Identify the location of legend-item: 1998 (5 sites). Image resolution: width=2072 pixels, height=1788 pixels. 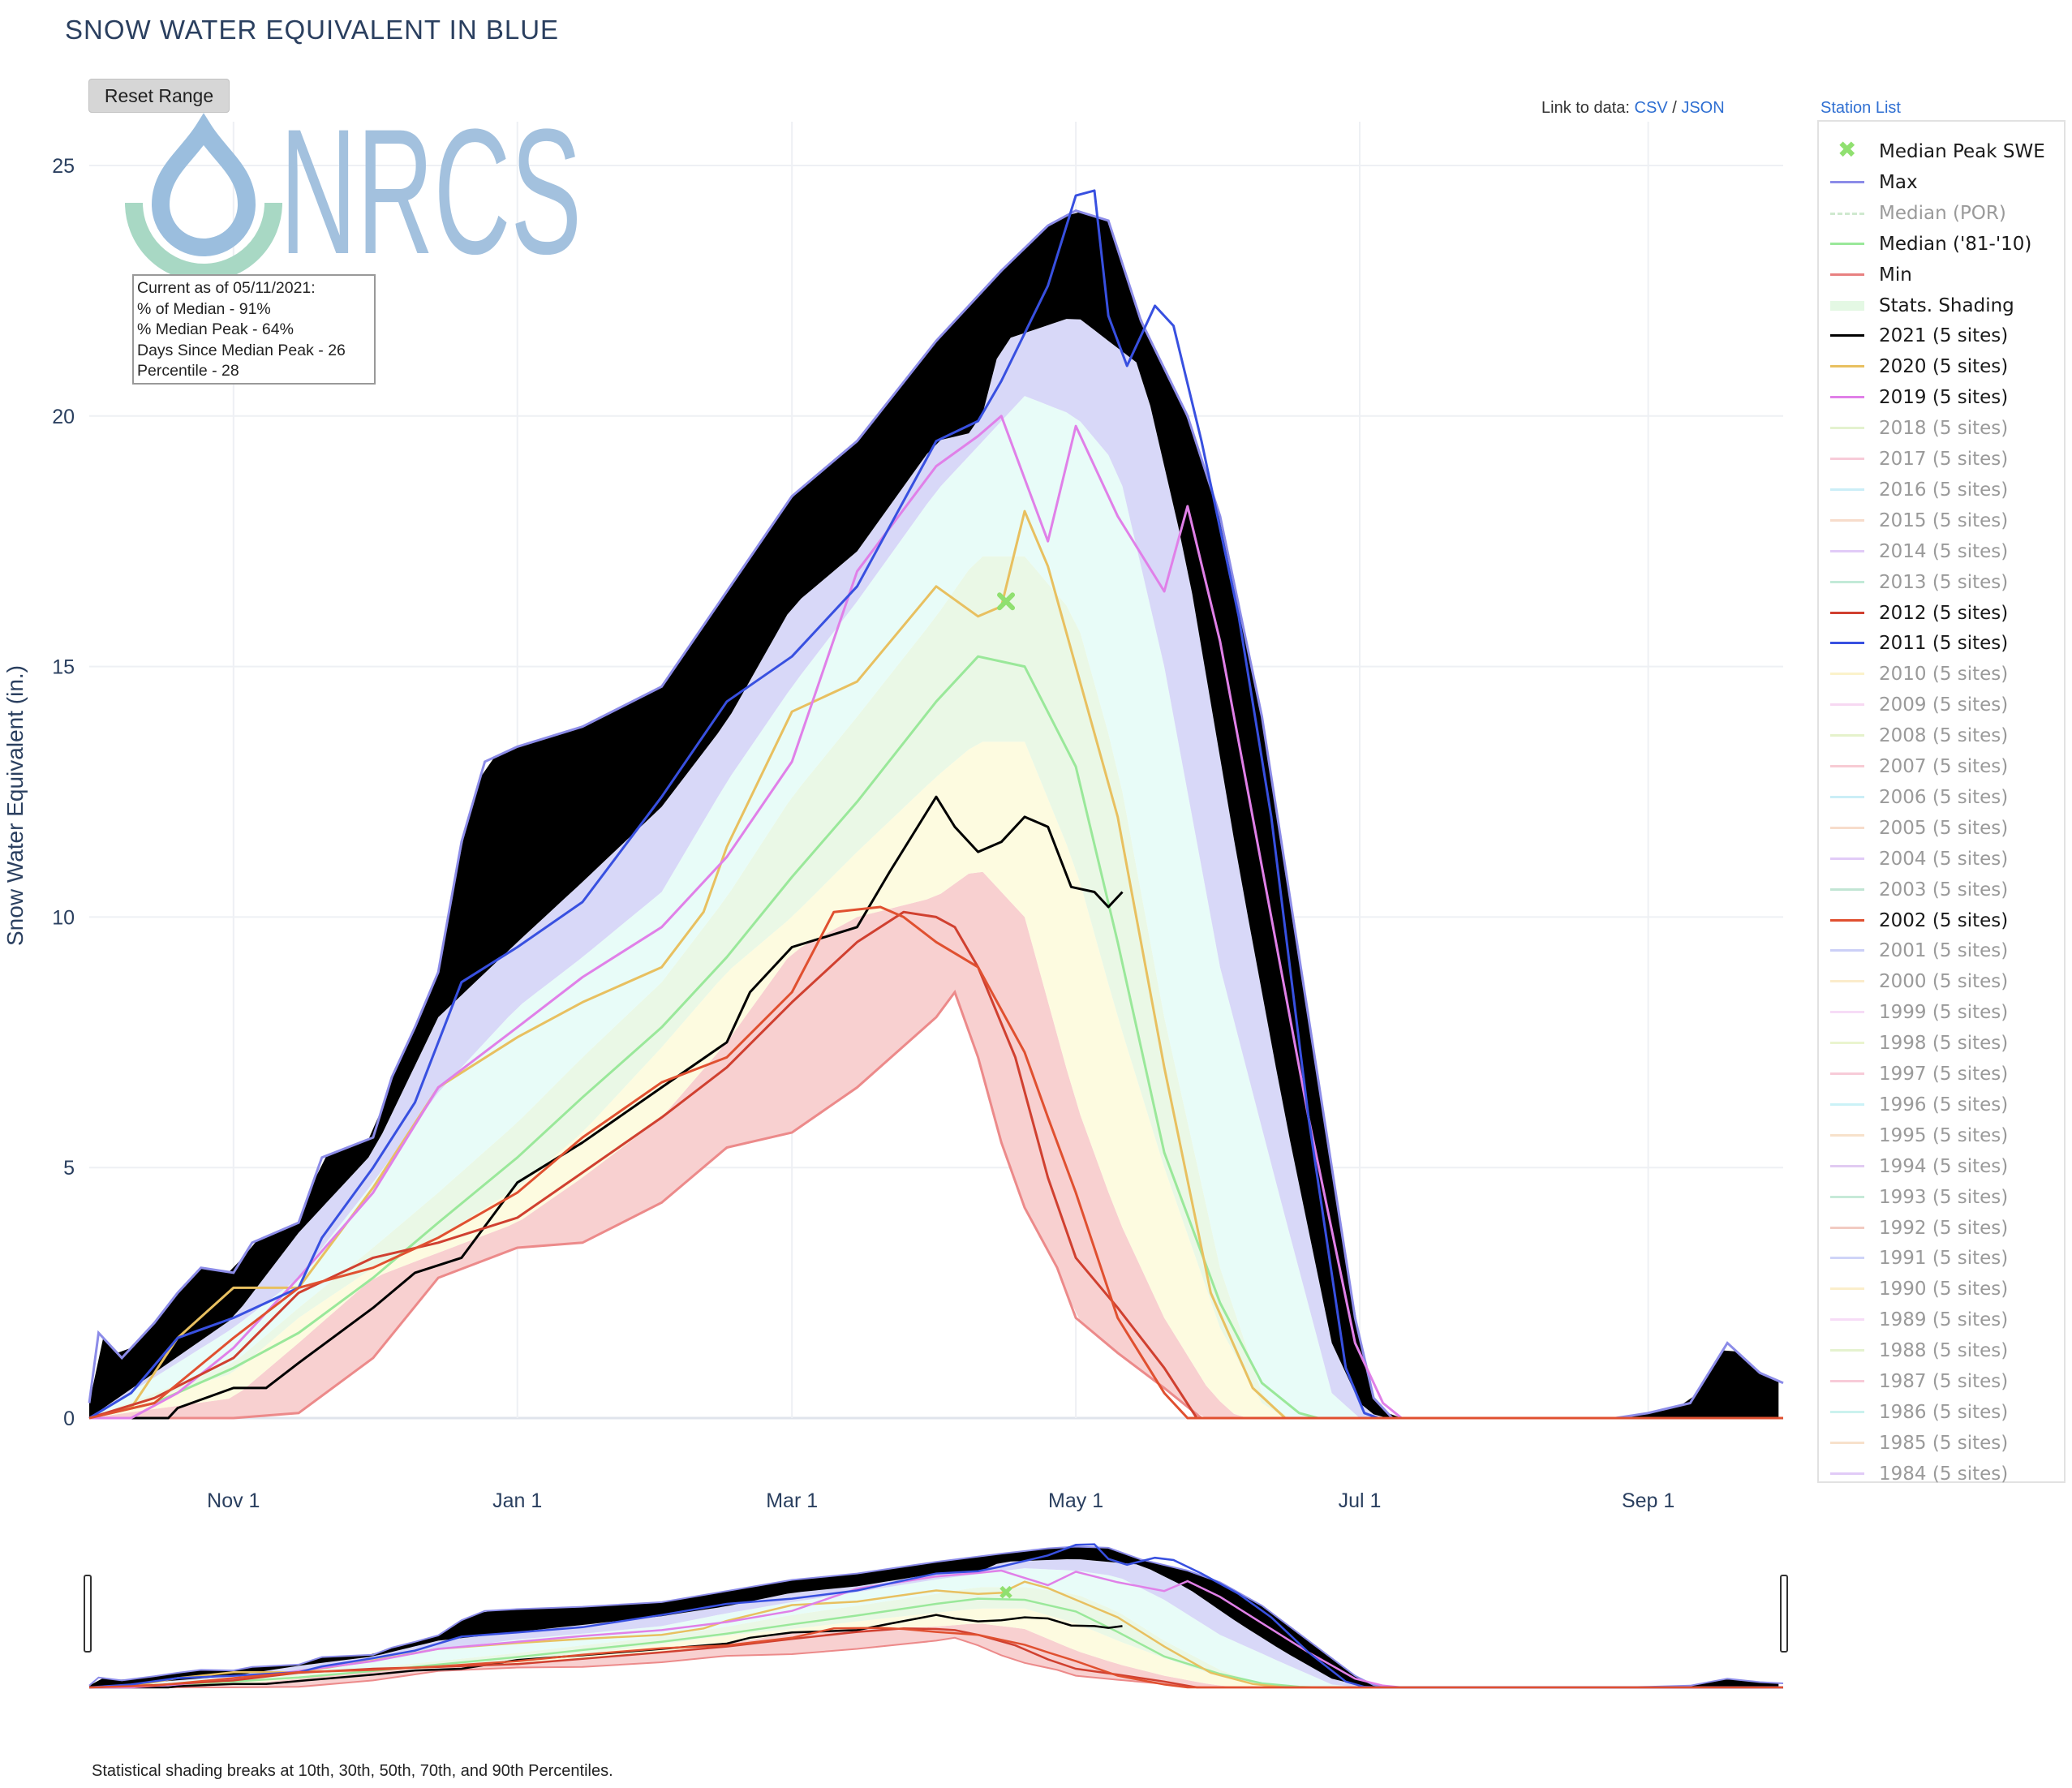
(1917, 1043).